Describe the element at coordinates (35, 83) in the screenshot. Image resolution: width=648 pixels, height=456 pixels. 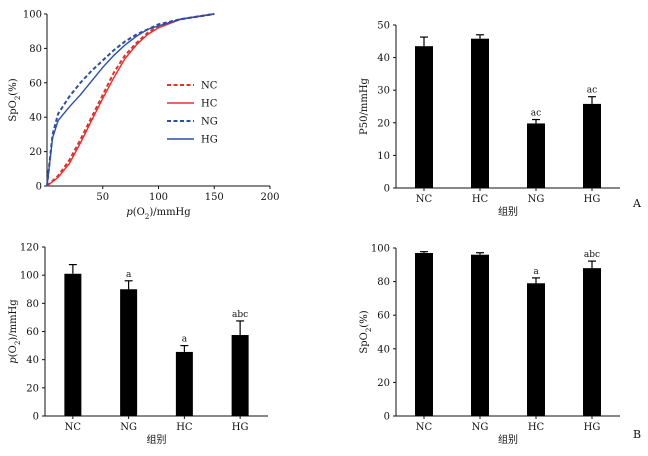
I see `curve-y-tick-label: 60` at that location.